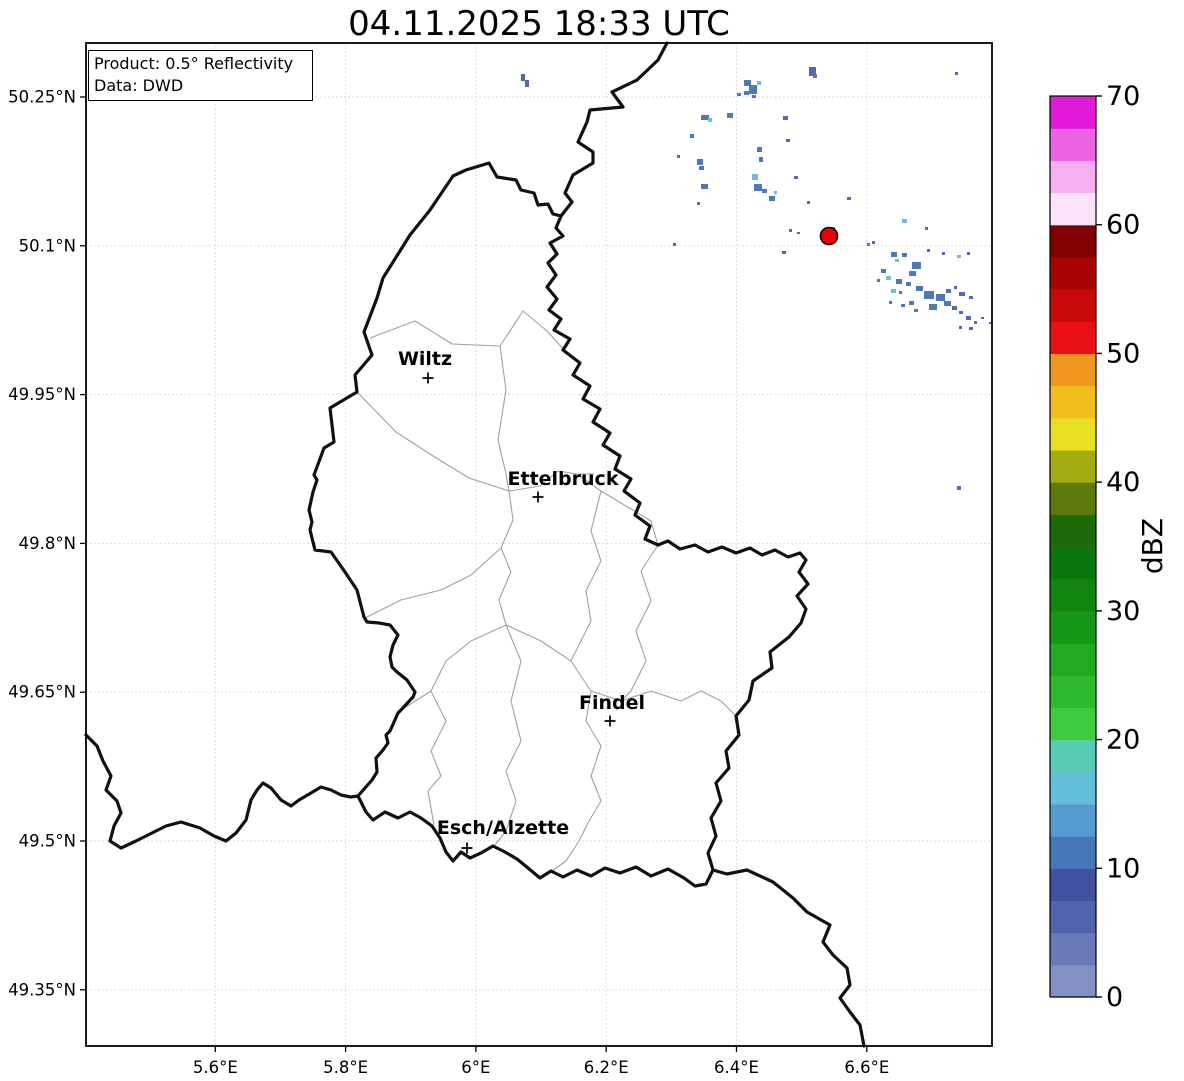 This screenshot has height=1081, width=1184. I want to click on colorbar-tick-label: 40, so click(1123, 482).